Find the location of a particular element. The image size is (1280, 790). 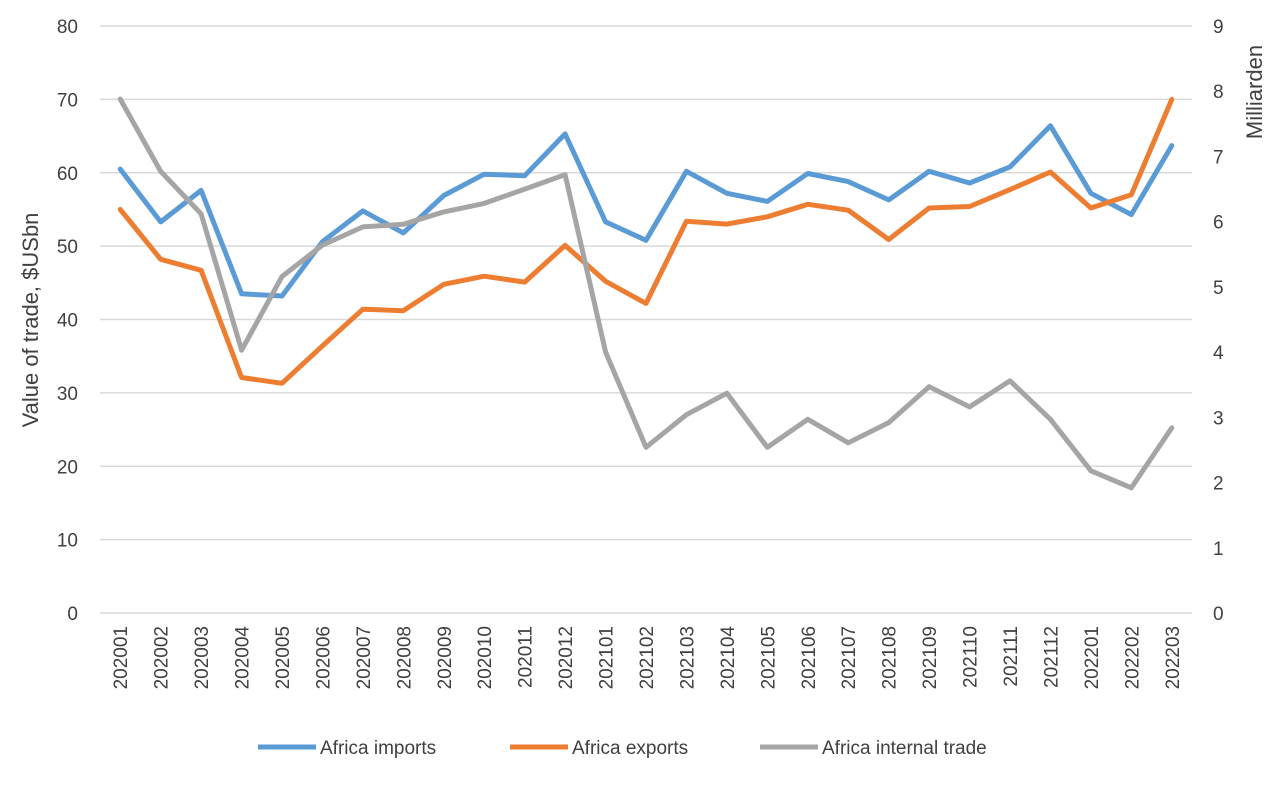

y-tick-label-right: 0 is located at coordinates (1218, 614).